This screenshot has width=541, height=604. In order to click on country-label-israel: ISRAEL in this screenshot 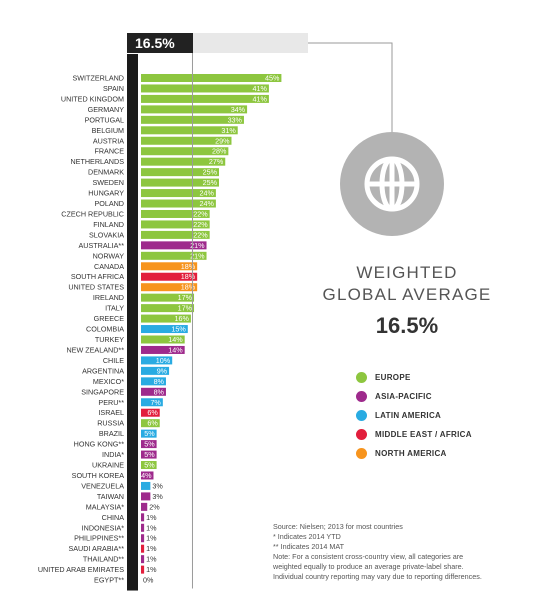, I will do `click(111, 412)`.